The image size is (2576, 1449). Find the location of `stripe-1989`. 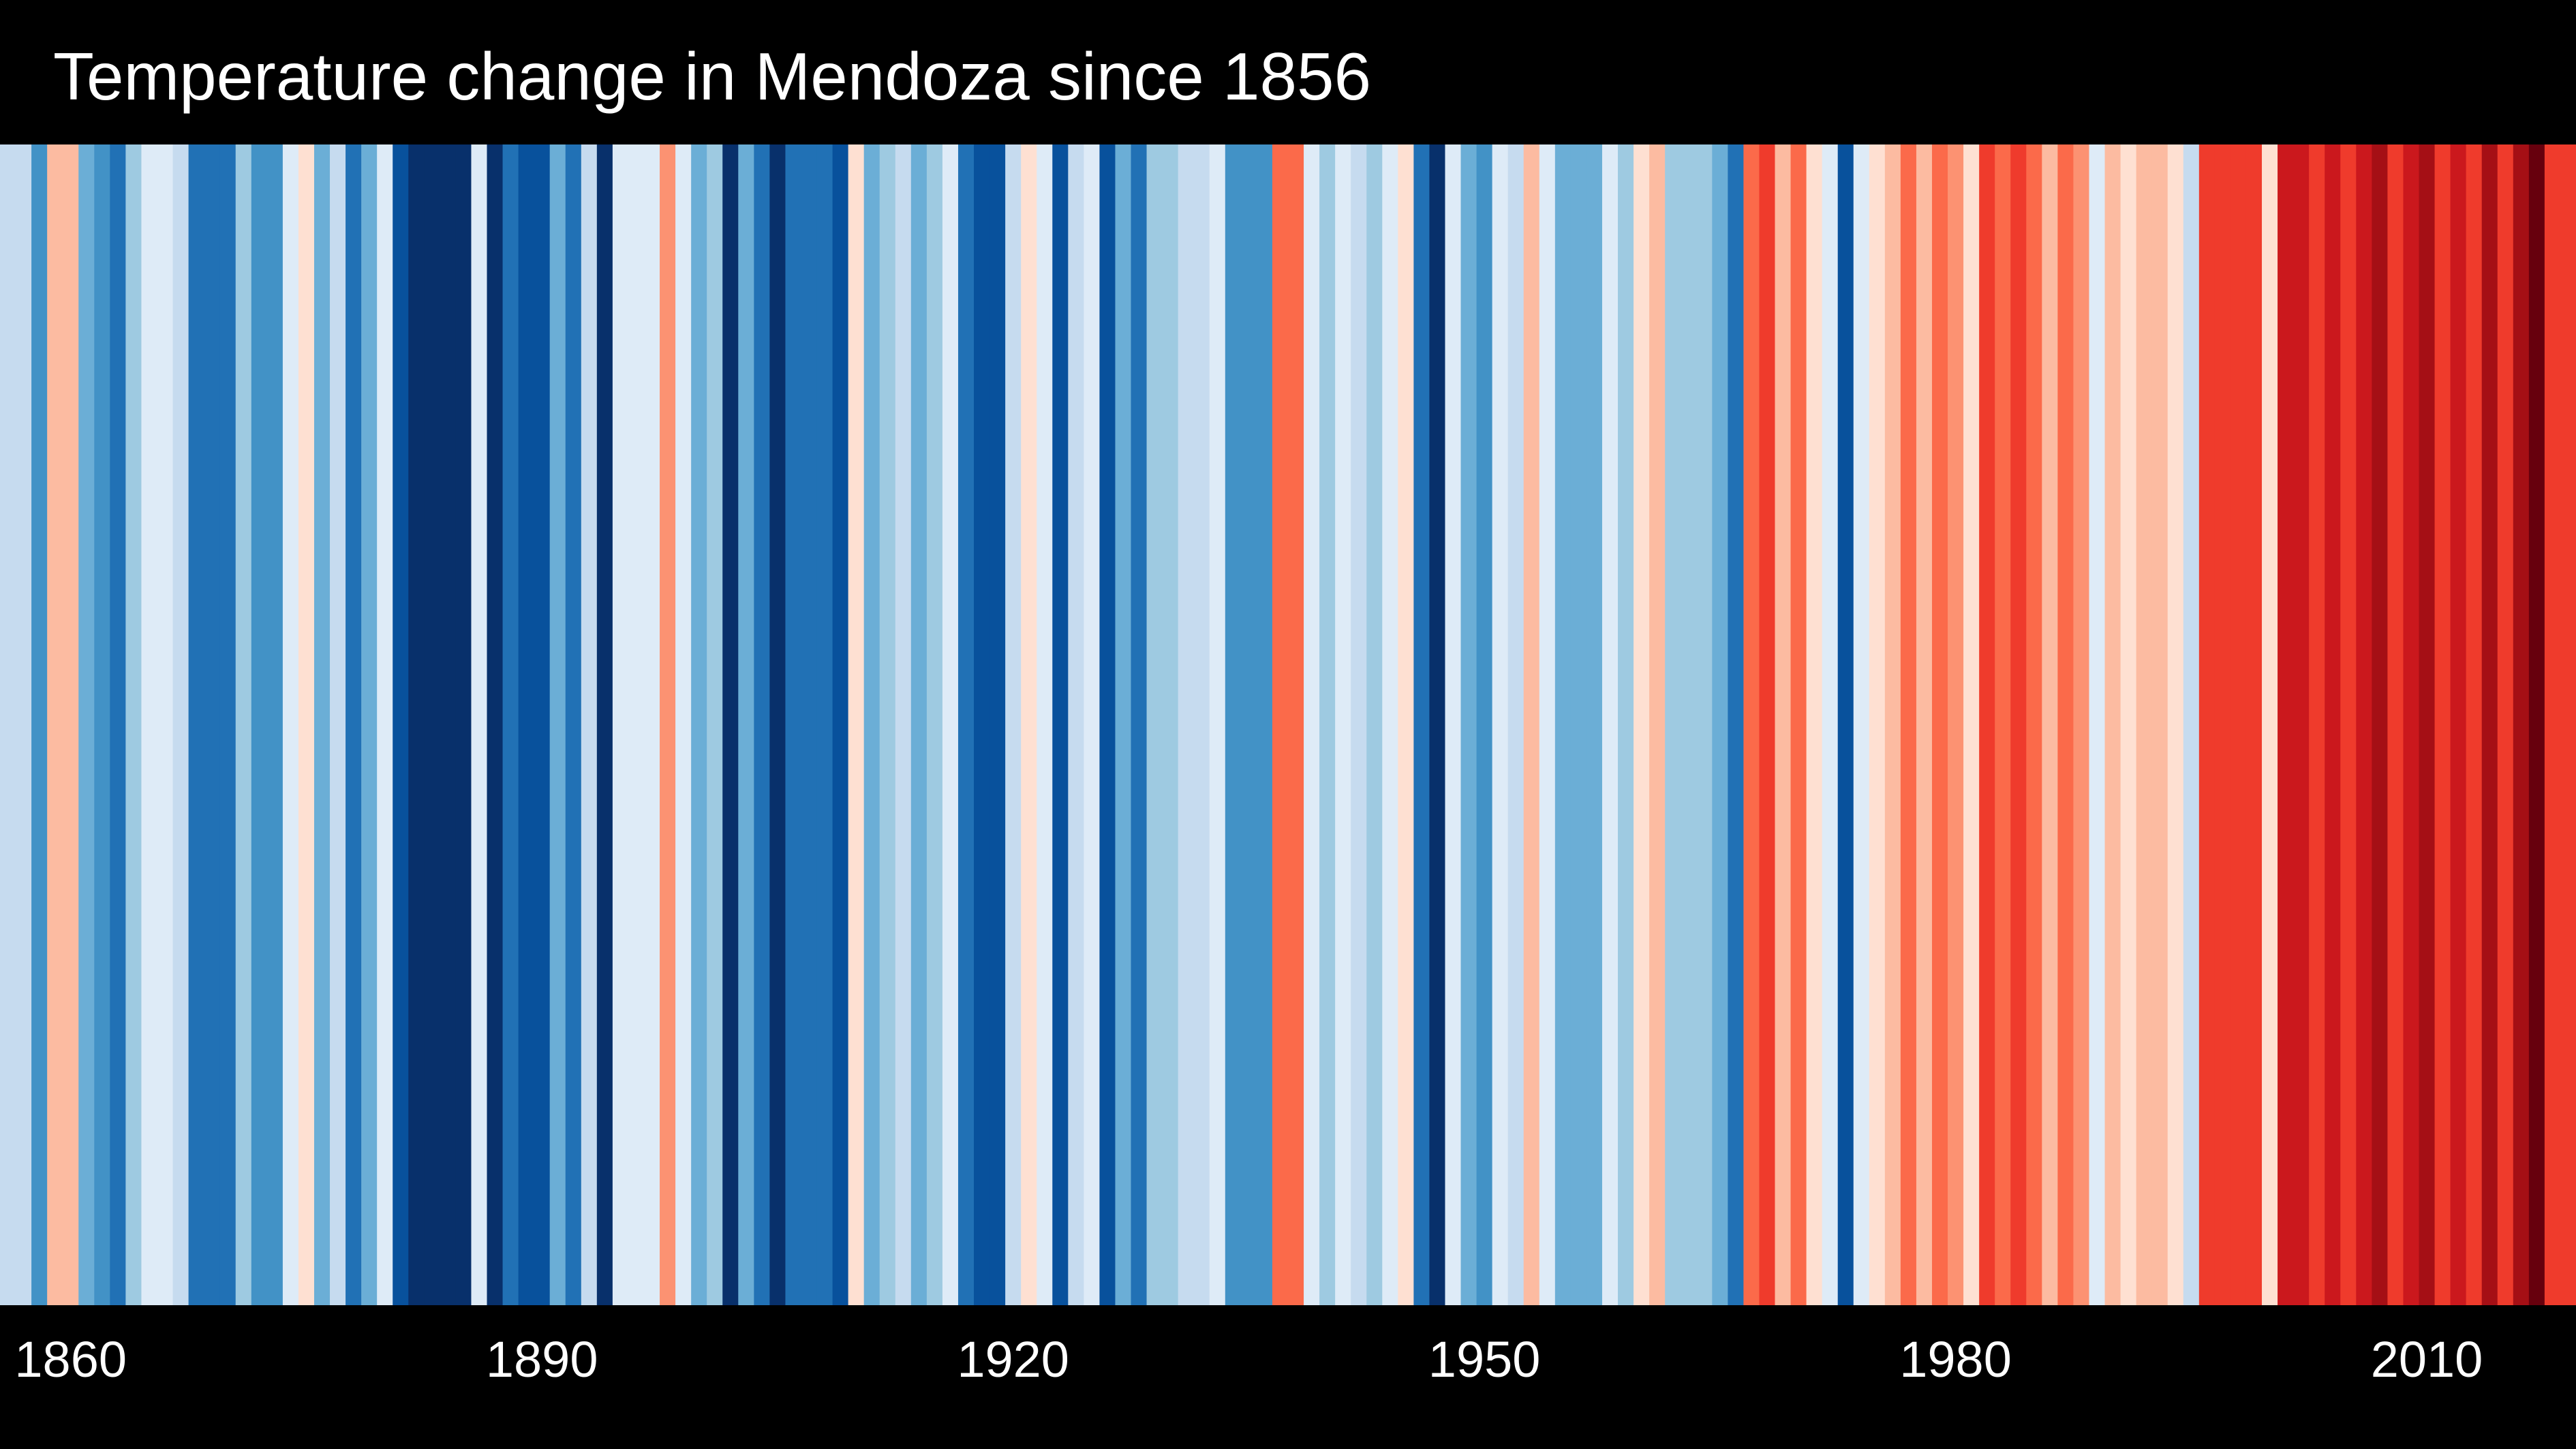

stripe-1989 is located at coordinates (2097, 724).